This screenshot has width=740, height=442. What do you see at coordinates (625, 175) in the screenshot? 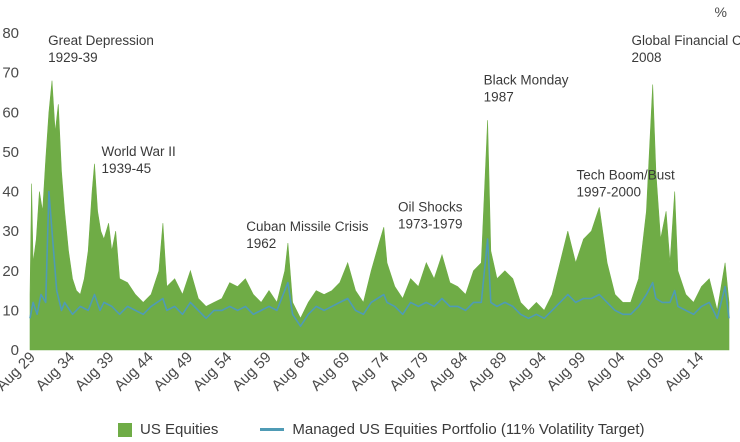
I see `annotation-line: Tech Boom/Bust` at bounding box center [625, 175].